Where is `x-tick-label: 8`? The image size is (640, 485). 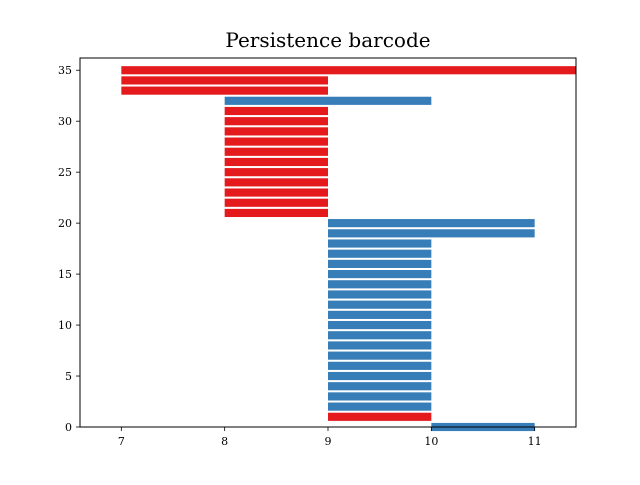 x-tick-label: 8 is located at coordinates (224, 441).